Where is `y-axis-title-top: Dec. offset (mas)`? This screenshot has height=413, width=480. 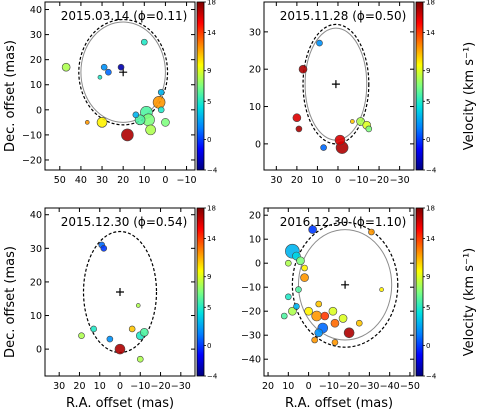 y-axis-title-top: Dec. offset (mas) is located at coordinates (10, 96).